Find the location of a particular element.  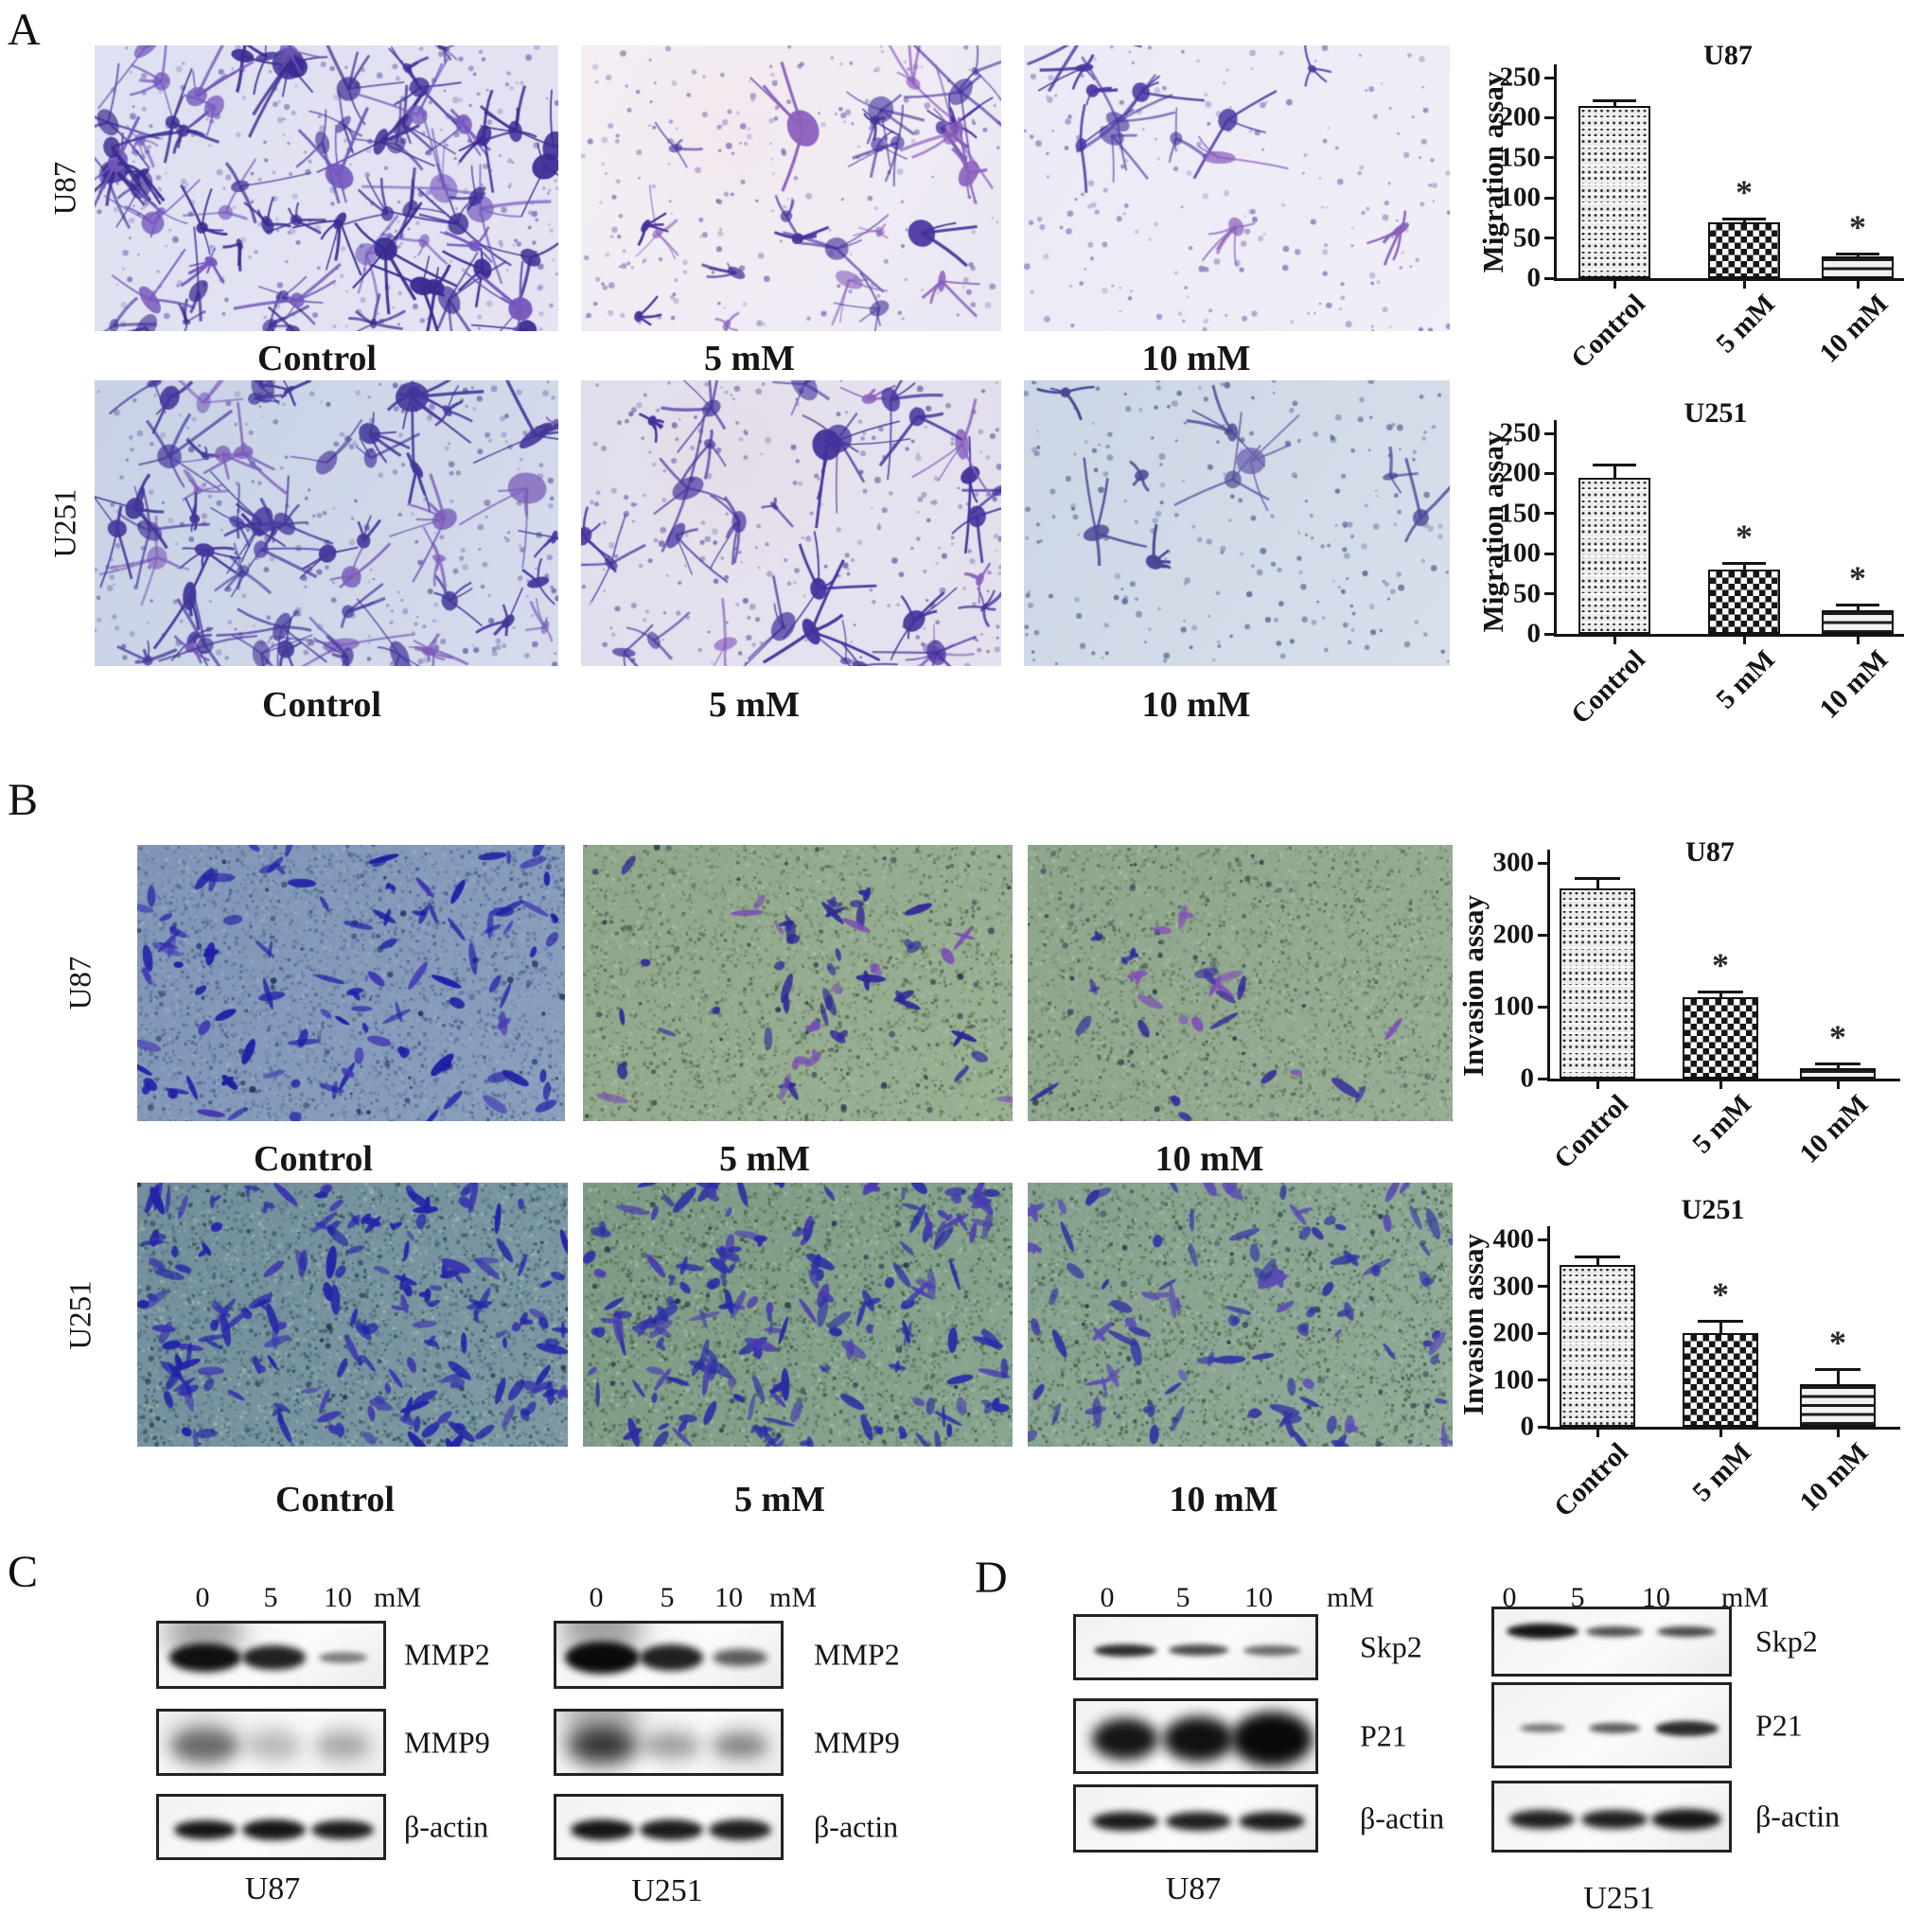

x-tick-label: 10 mM is located at coordinates (1854, 684).